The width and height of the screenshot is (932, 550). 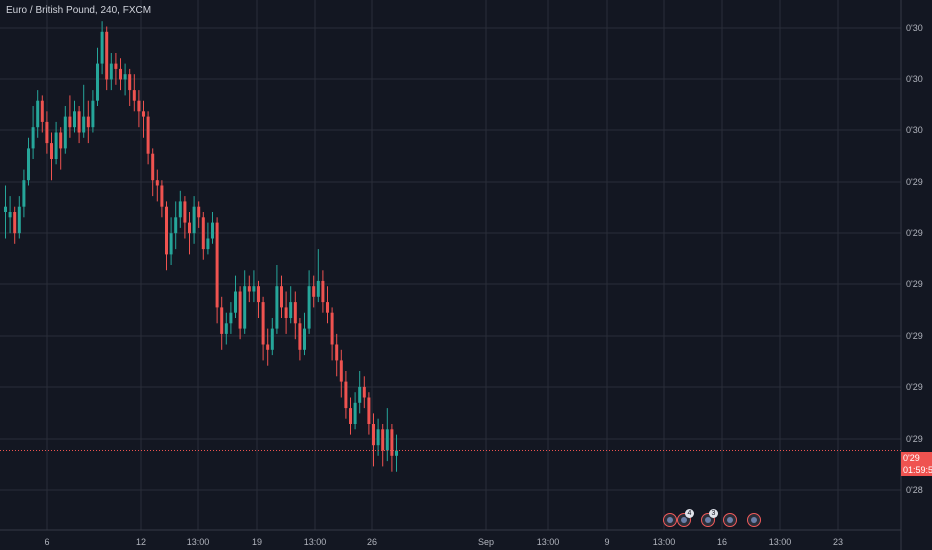 I want to click on chart-title: Euro / British Pound, 240, FXCM, so click(x=79, y=10).